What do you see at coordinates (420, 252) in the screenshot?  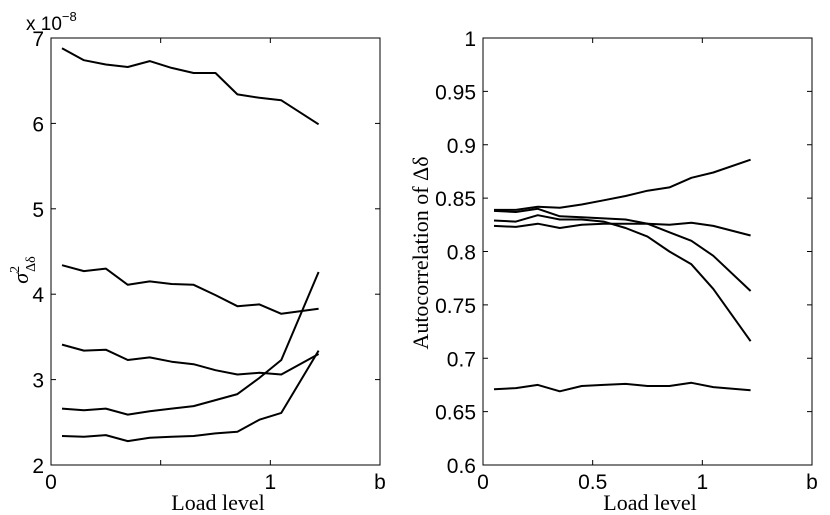 I see `right-y-axis-label: Autocorrelation of Δδ` at bounding box center [420, 252].